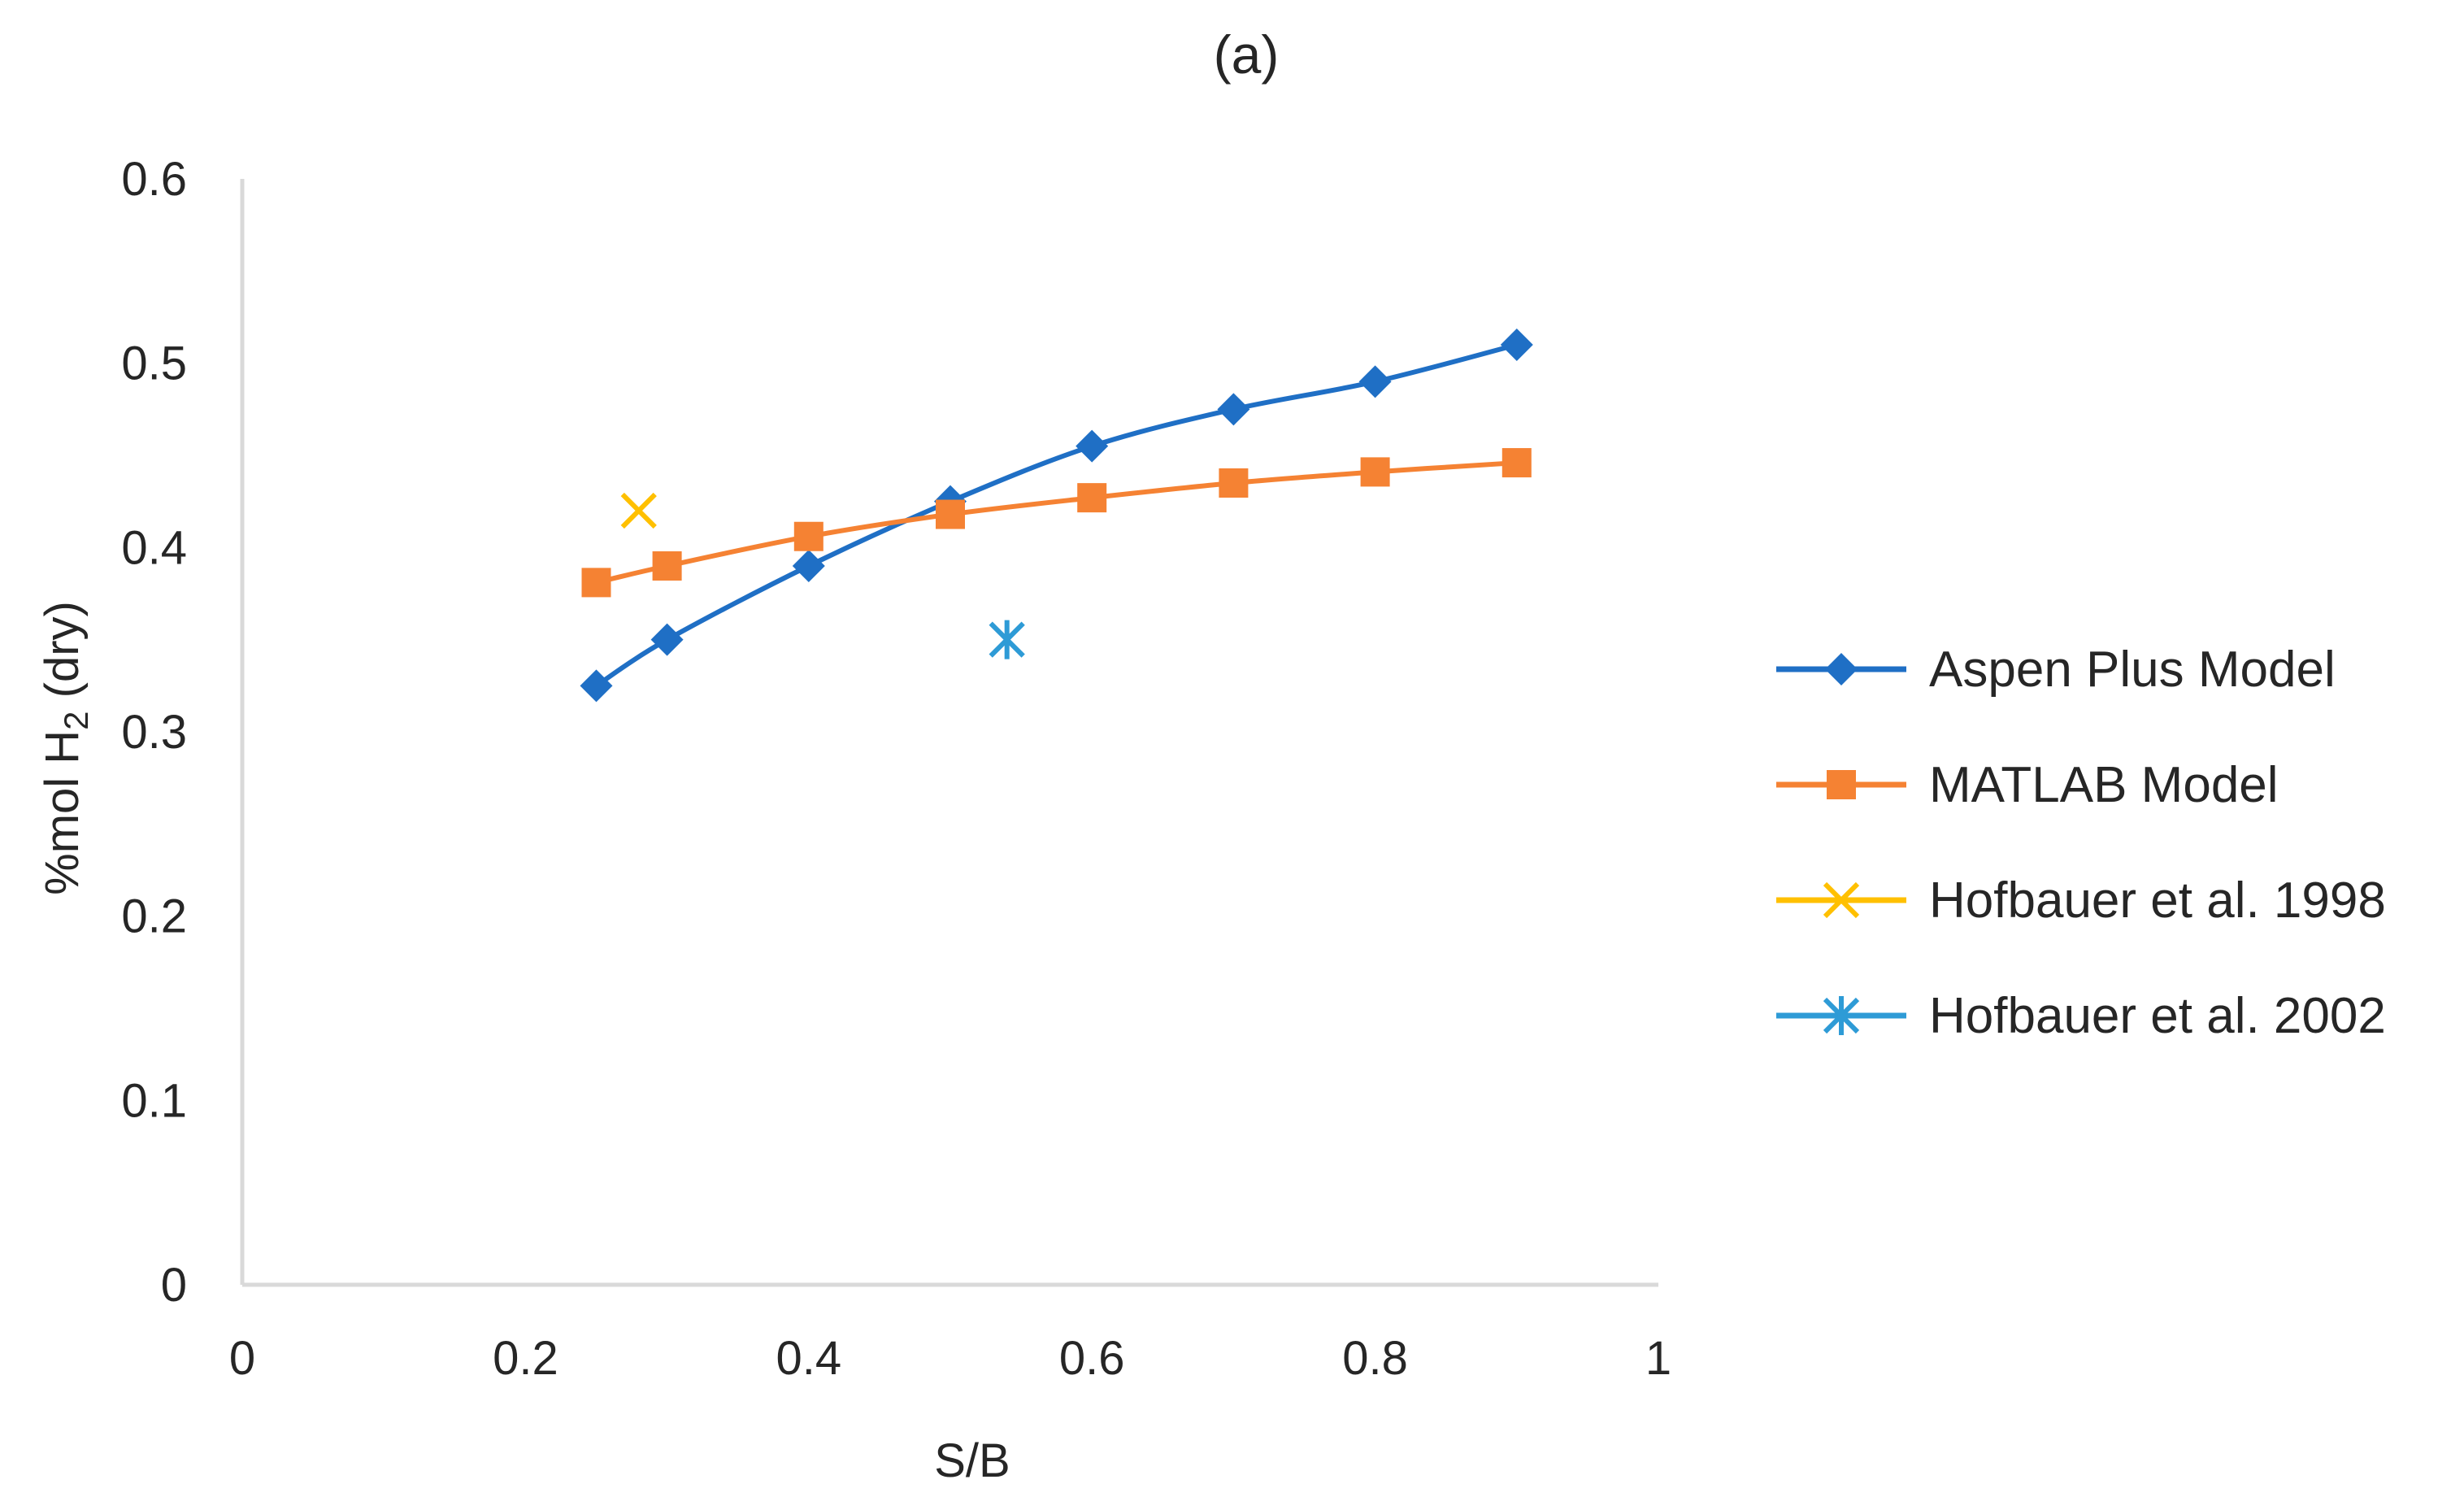 Image resolution: width=2464 pixels, height=1497 pixels. I want to click on y-axis-title-suffix: (dry), so click(63, 656).